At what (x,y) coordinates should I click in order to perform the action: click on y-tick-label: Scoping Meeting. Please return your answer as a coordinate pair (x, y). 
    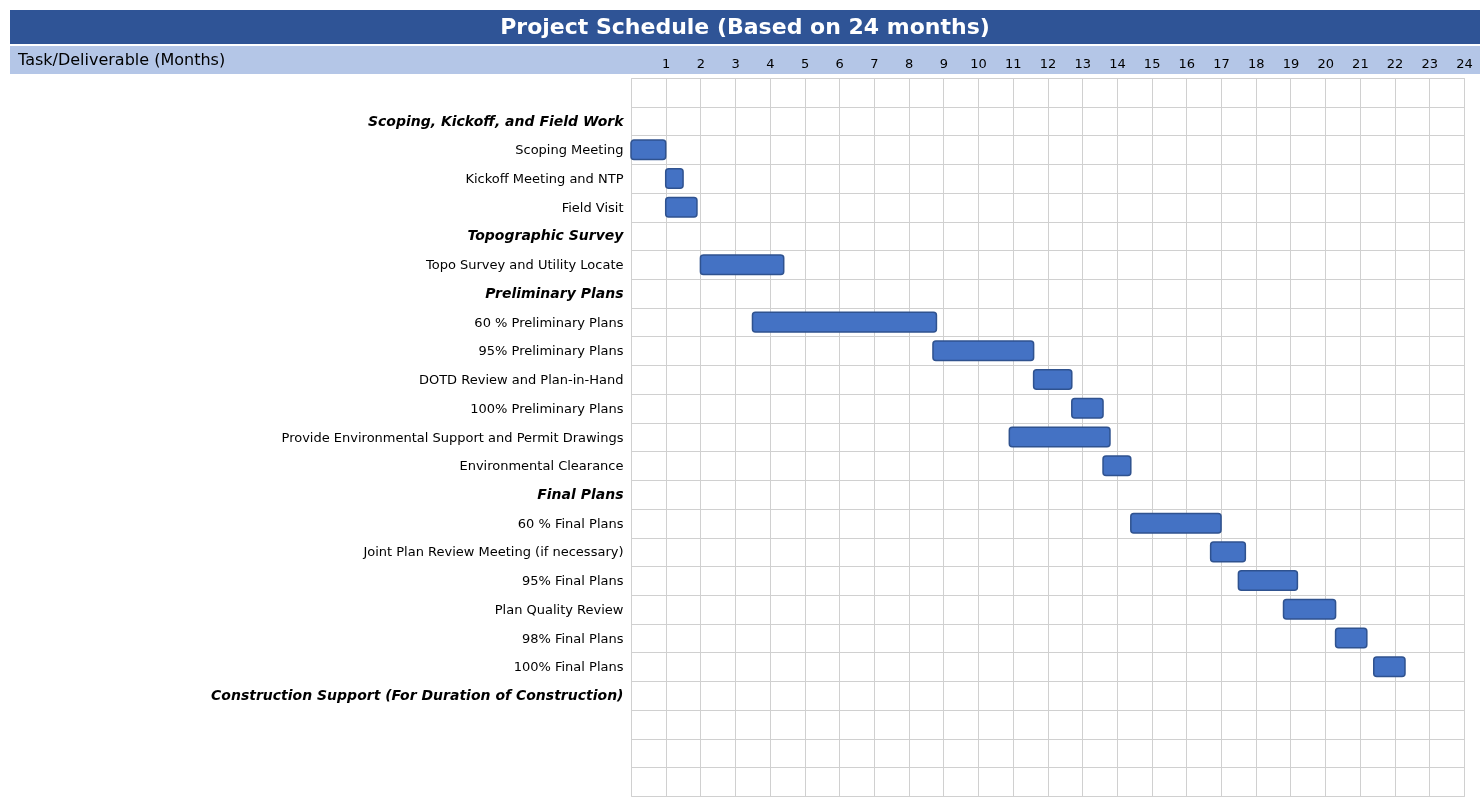
    Looking at the image, I should click on (569, 150).